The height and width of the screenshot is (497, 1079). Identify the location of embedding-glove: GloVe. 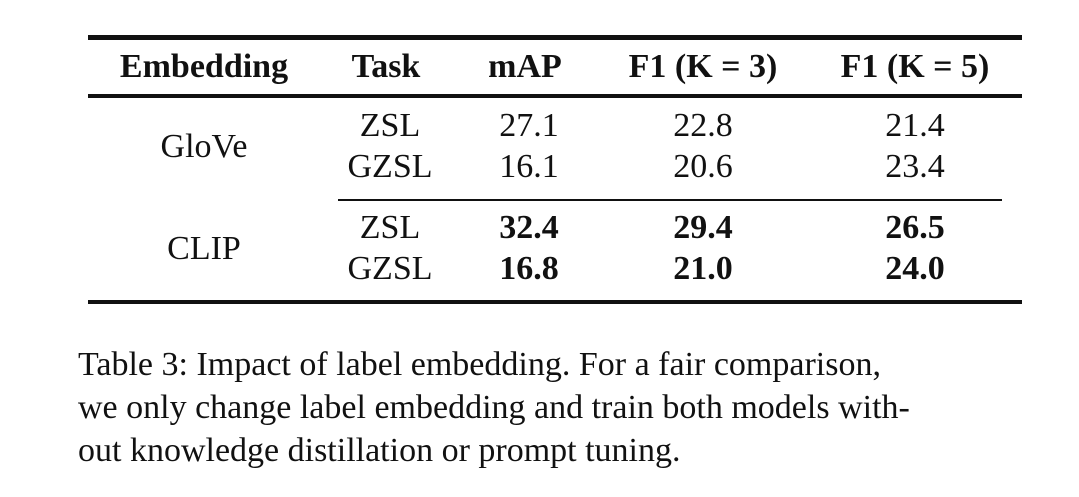
(204, 146).